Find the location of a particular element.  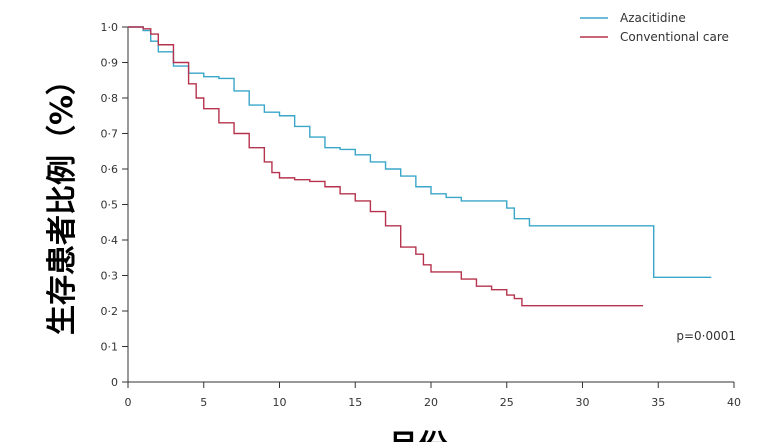

x-tick-label: 30 is located at coordinates (583, 402).